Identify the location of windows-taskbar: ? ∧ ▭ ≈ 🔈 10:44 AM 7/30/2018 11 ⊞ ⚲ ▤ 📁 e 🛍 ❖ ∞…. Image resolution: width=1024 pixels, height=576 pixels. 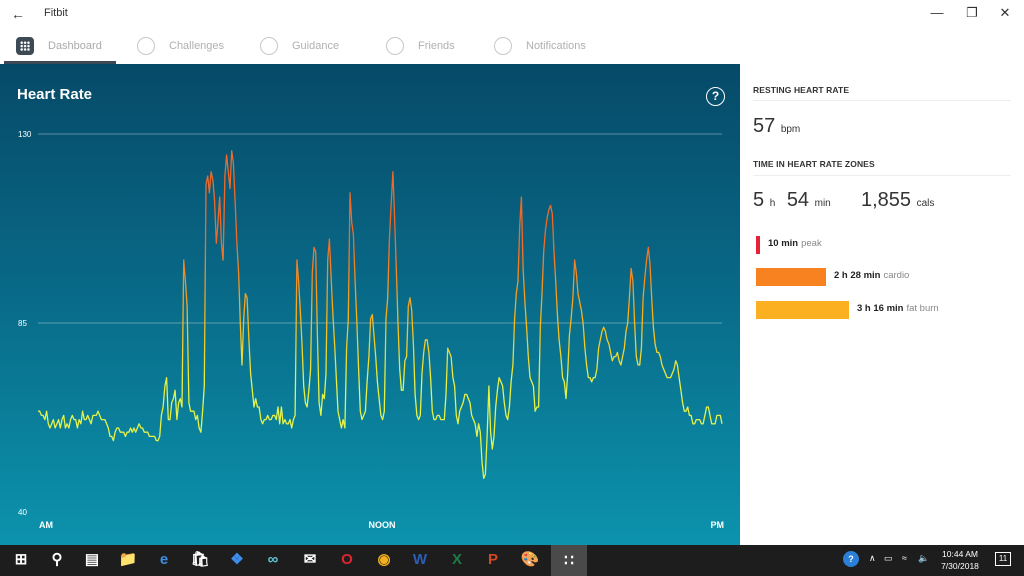
(512, 560).